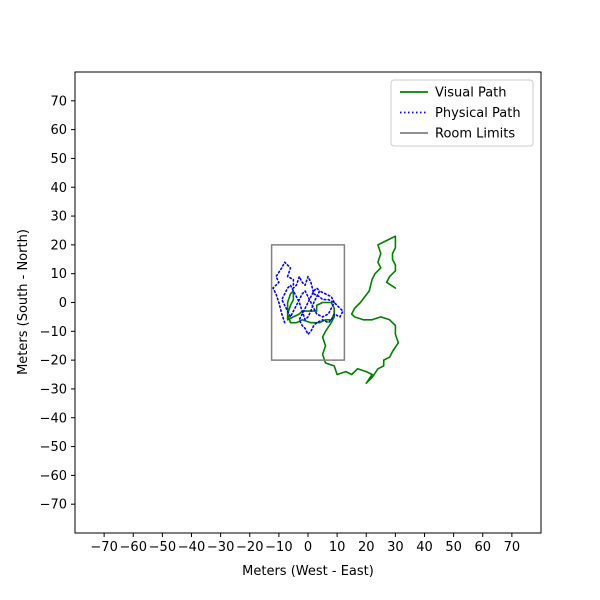 Image resolution: width=600 pixels, height=600 pixels. Describe the element at coordinates (58, 159) in the screenshot. I see `y-tick-label: 50` at that location.